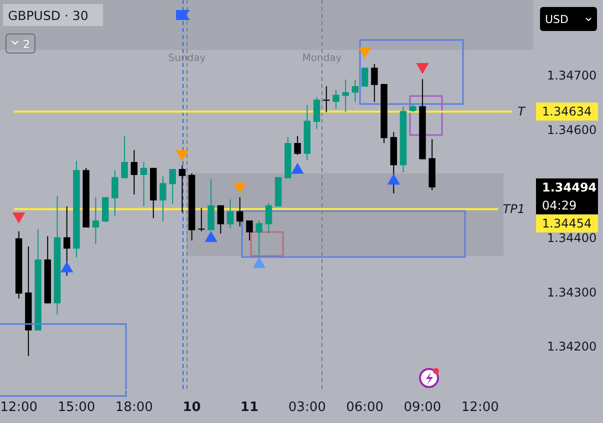 Image resolution: width=603 pixels, height=423 pixels. What do you see at coordinates (559, 205) in the screenshot?
I see `text: 04:29` at bounding box center [559, 205].